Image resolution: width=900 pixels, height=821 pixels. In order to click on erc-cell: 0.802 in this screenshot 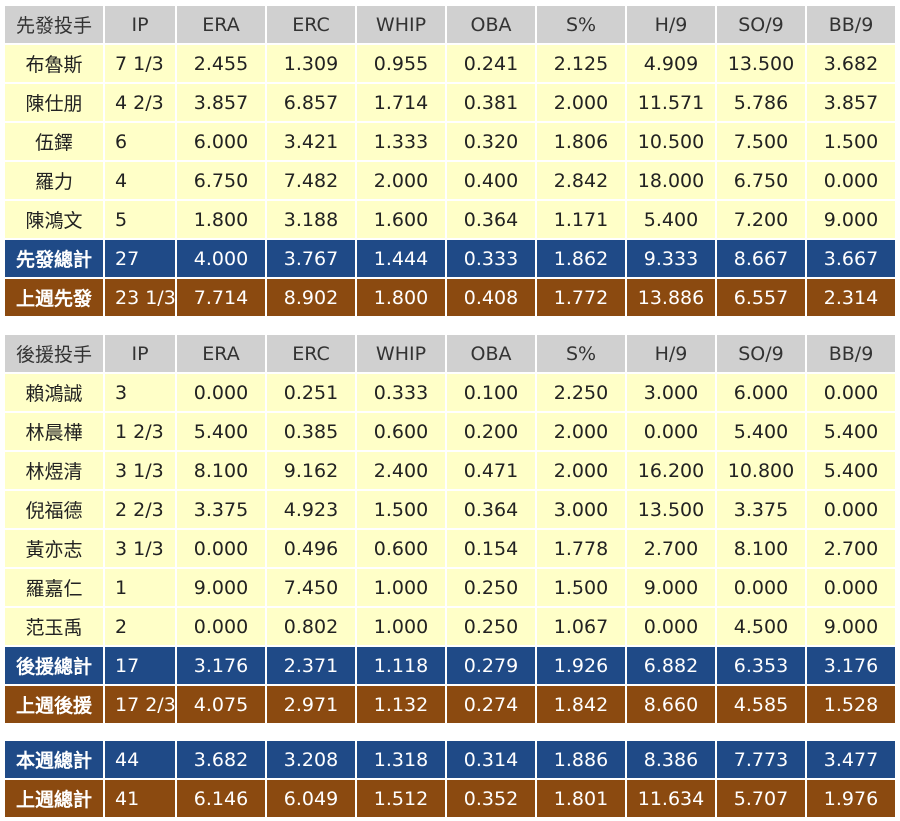, I will do `click(311, 626)`.